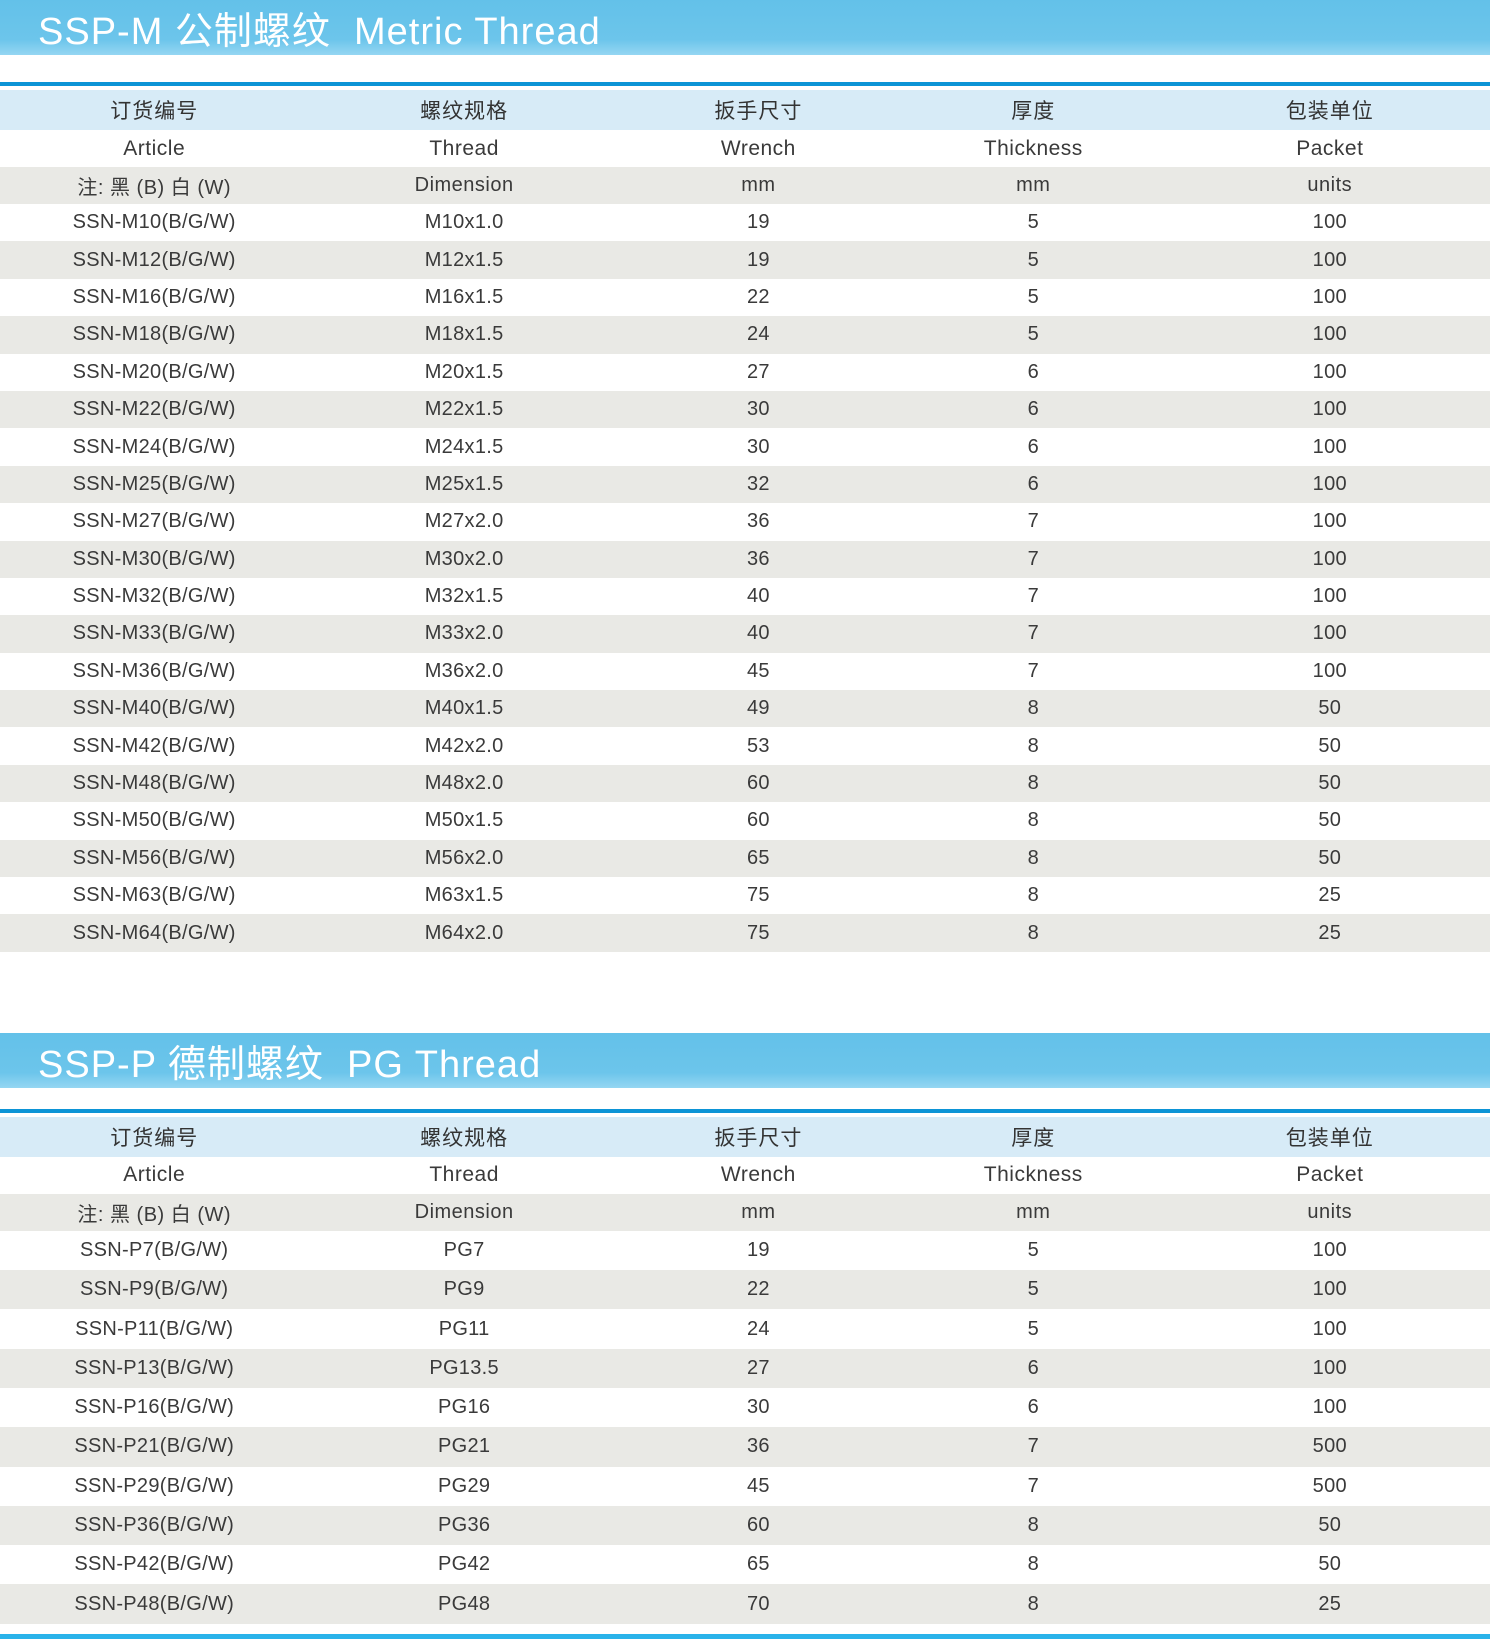 Image resolution: width=1500 pixels, height=1651 pixels. I want to click on cell-packet-units: 25, so click(1330, 1603).